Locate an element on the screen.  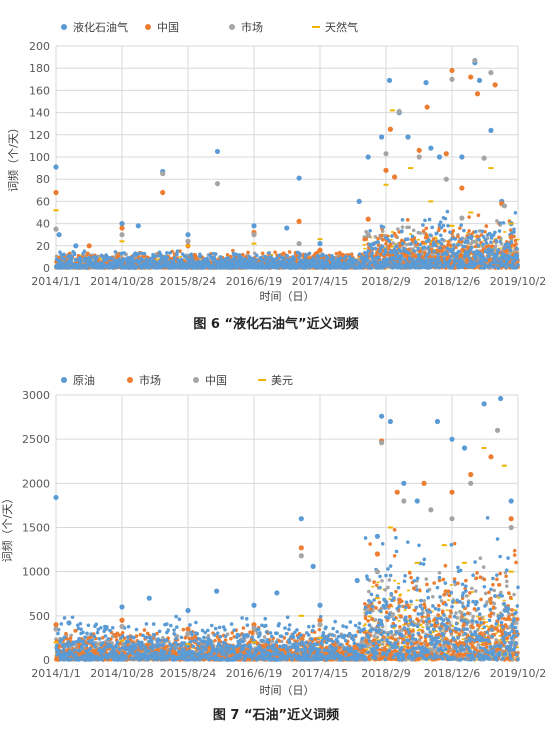
x-tick-label: 2018/2/9 is located at coordinates (385, 281).